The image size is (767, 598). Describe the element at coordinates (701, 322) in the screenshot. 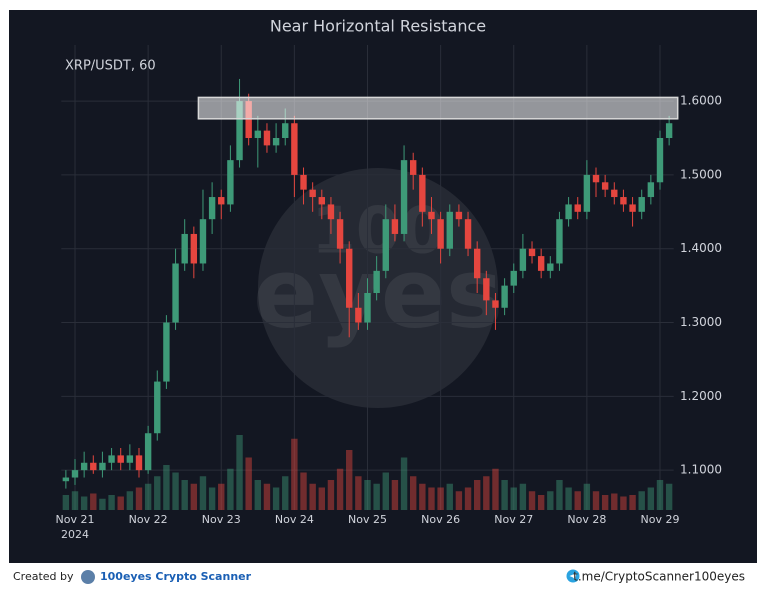

I see `y-tick-label: 1.3000` at that location.